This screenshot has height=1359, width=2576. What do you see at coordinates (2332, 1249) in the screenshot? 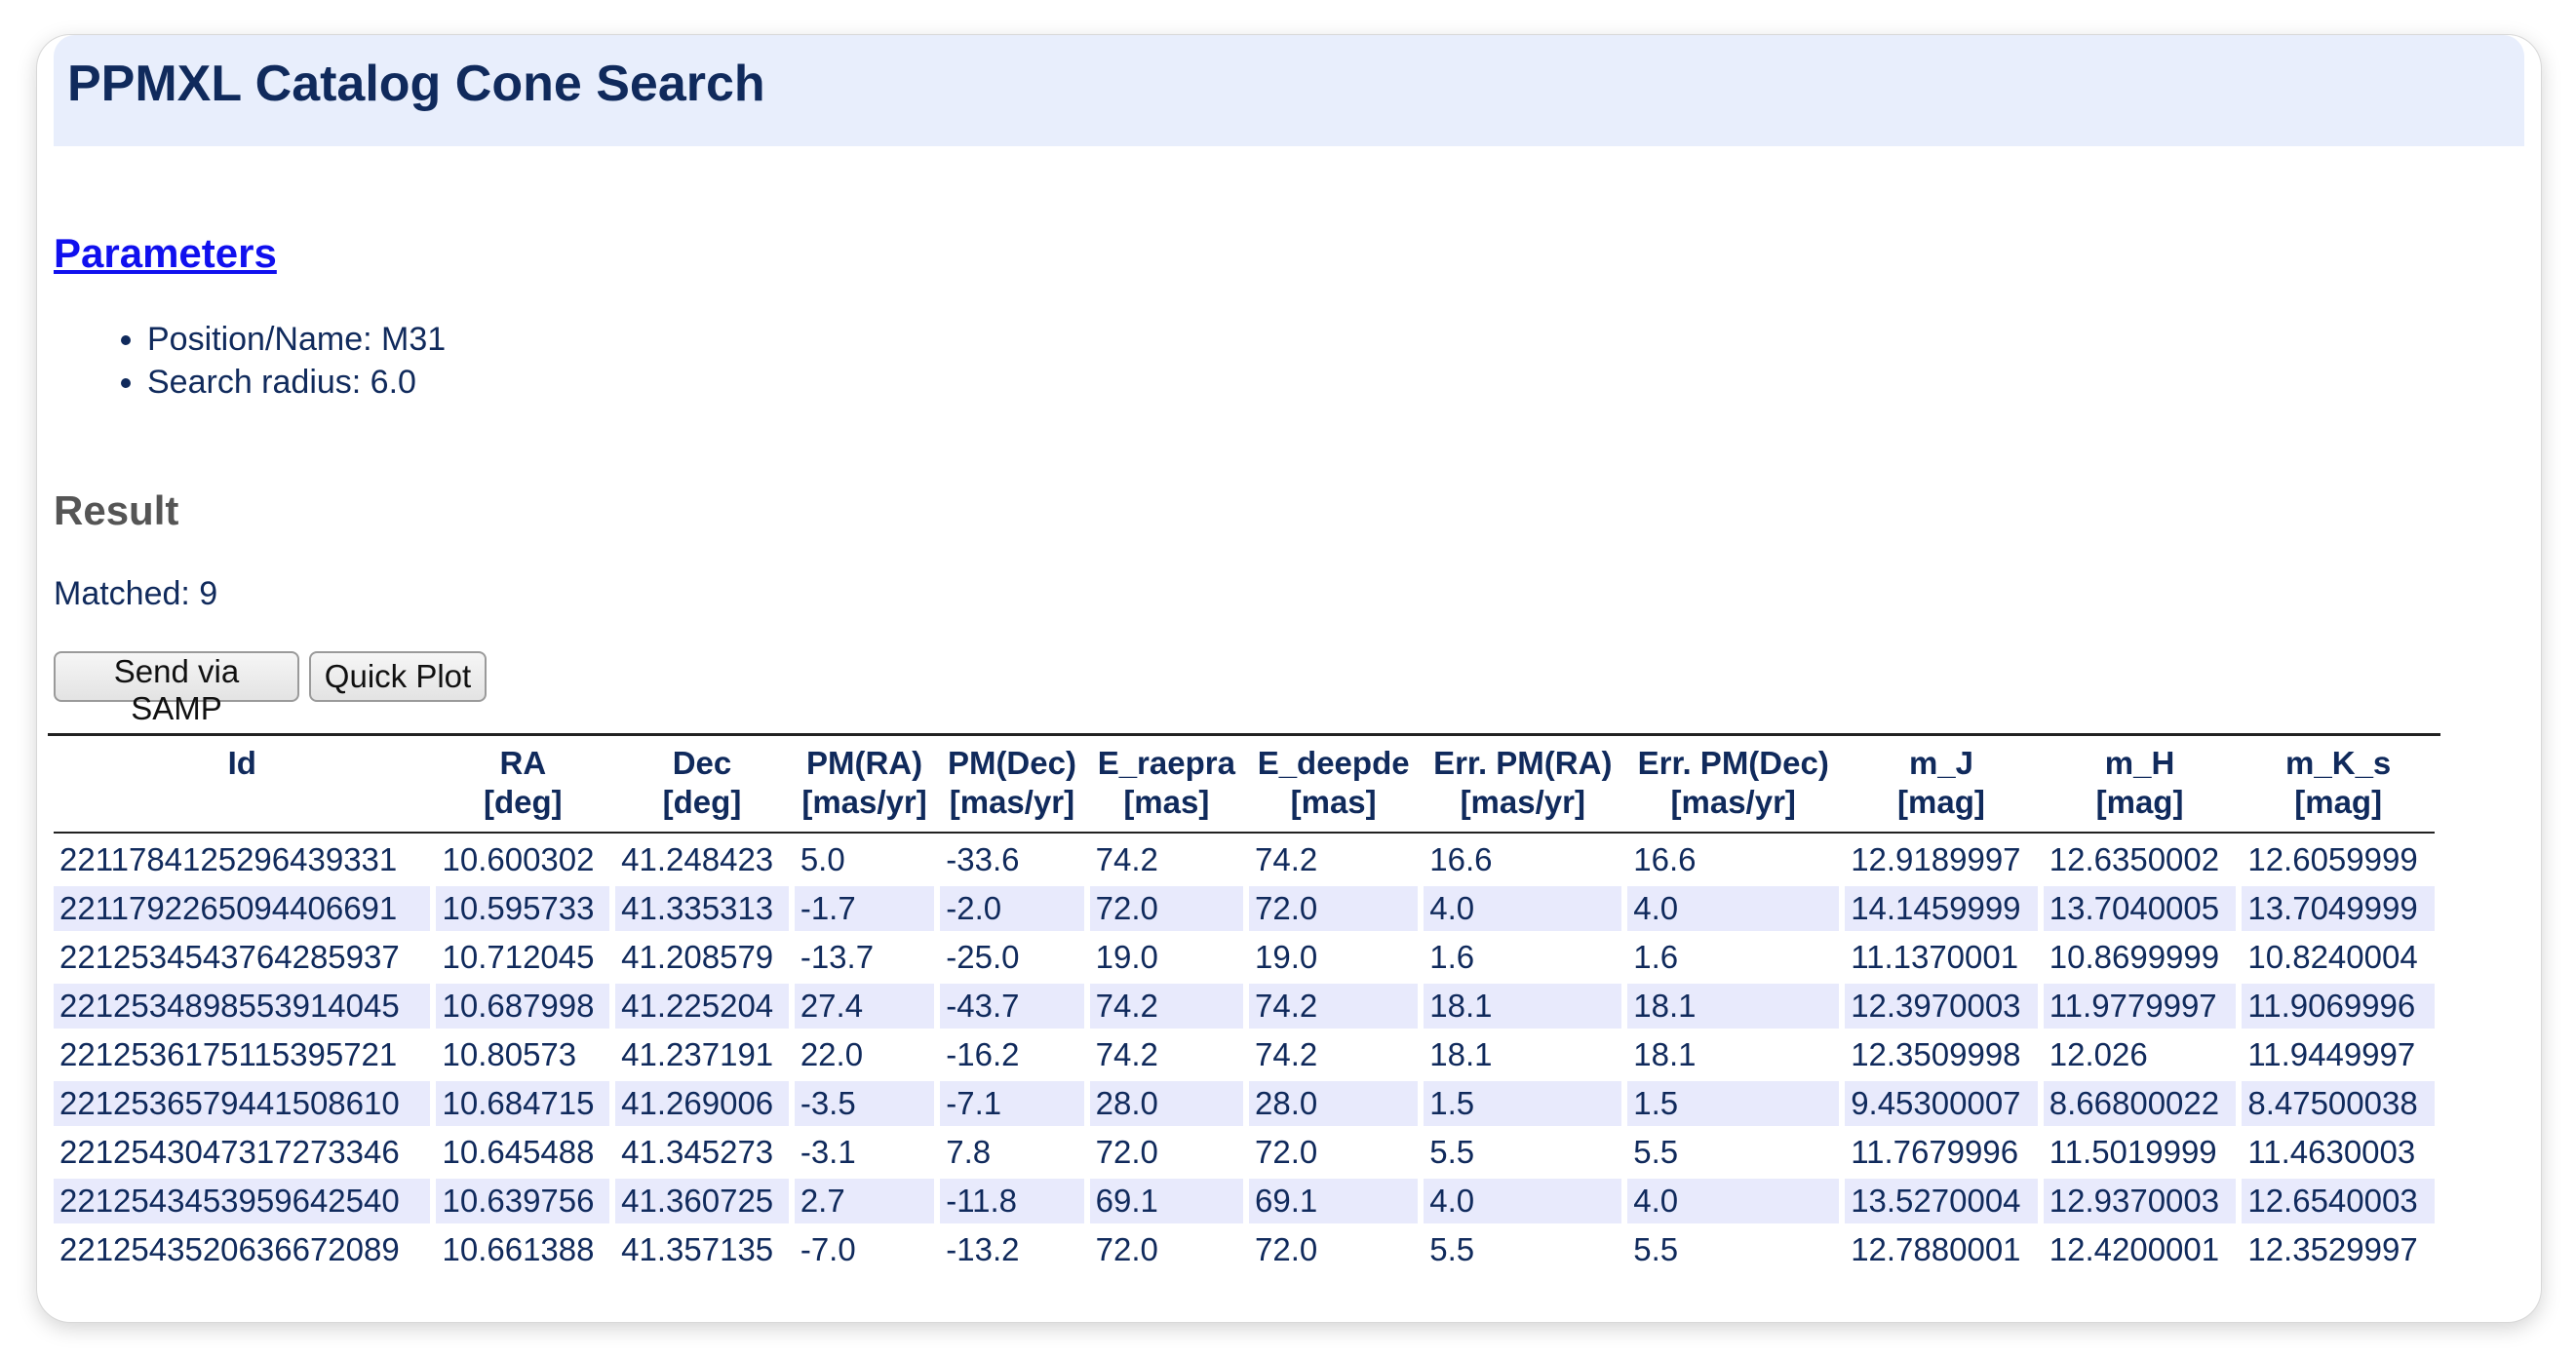
I see `table-cell: 12.3529997` at bounding box center [2332, 1249].